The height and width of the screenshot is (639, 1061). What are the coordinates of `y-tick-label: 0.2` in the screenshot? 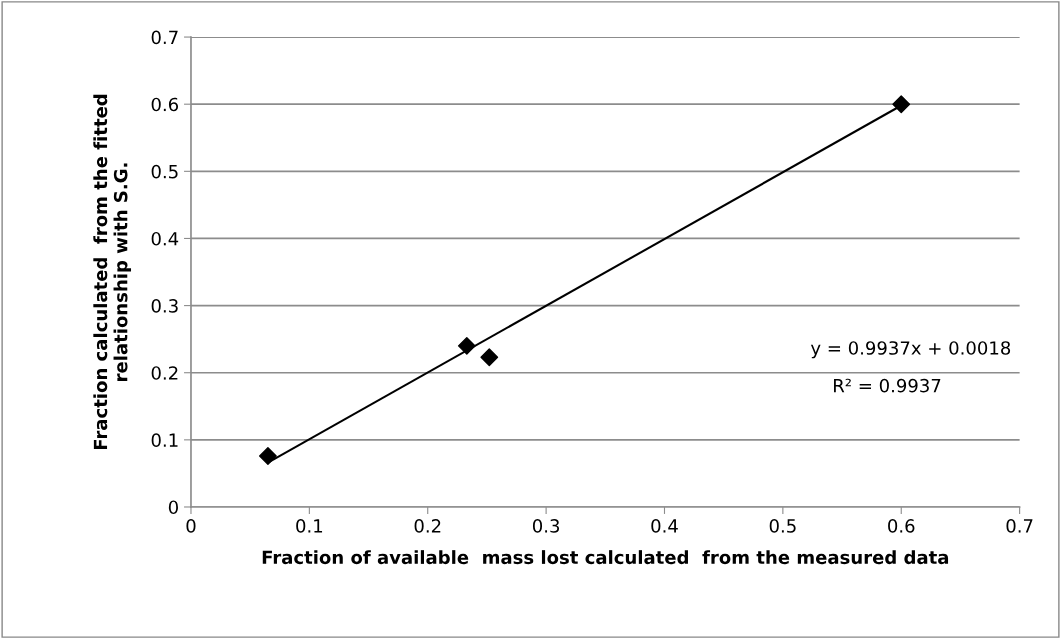 It's located at (164, 373).